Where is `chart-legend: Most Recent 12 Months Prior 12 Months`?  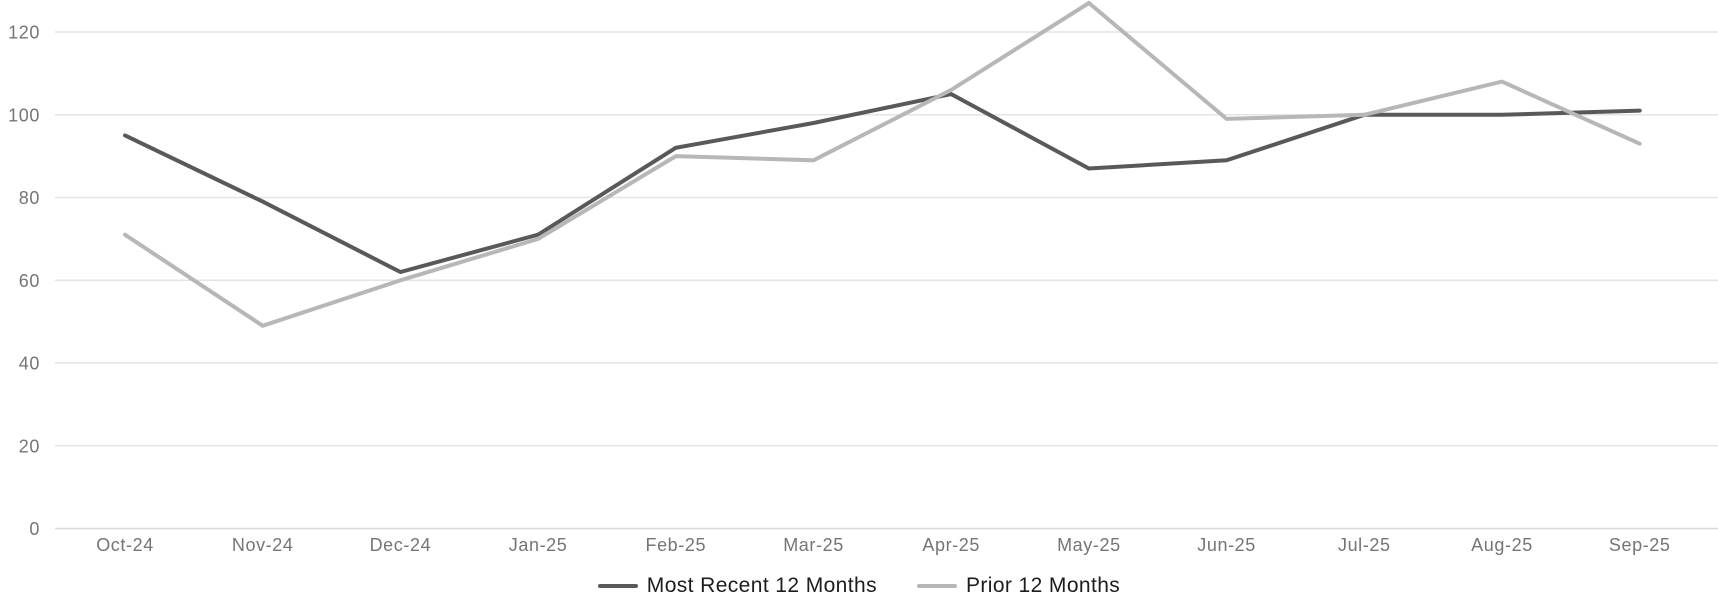 chart-legend: Most Recent 12 Months Prior 12 Months is located at coordinates (859, 586).